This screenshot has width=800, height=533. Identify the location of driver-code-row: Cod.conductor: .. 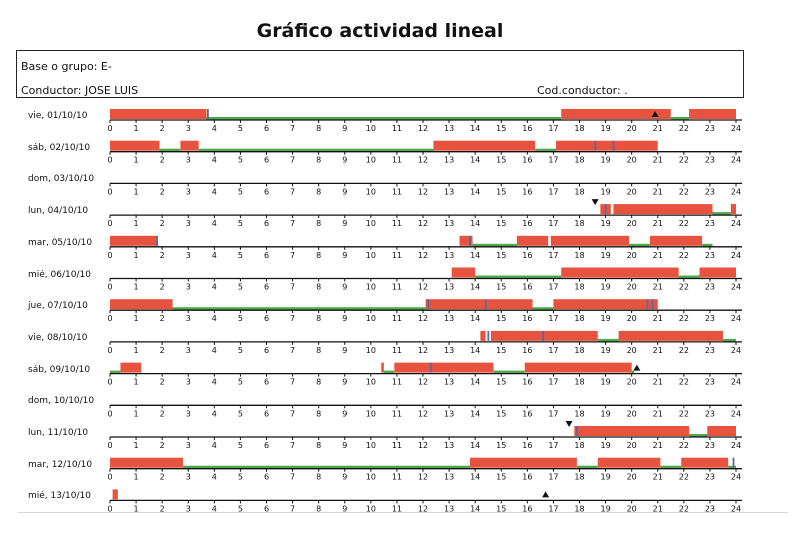
(582, 90).